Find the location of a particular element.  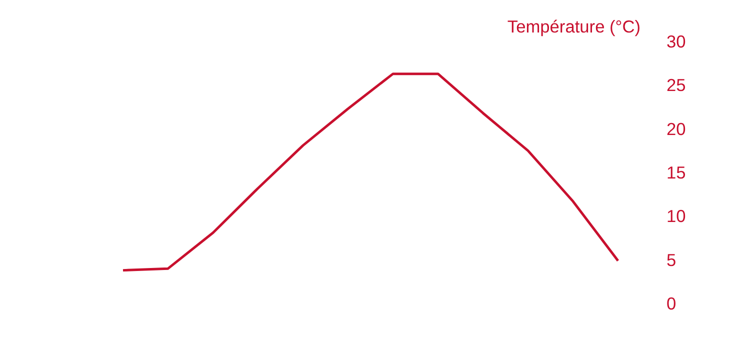

y-axis-title: Température (°C) is located at coordinates (574, 26).